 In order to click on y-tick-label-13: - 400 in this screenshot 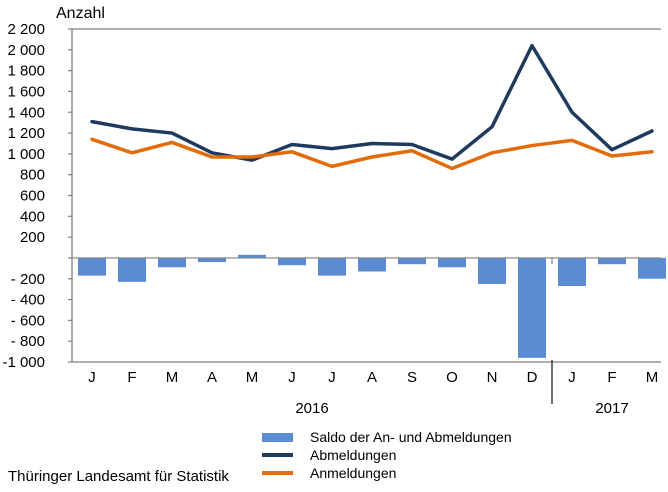, I will do `click(28, 300)`.